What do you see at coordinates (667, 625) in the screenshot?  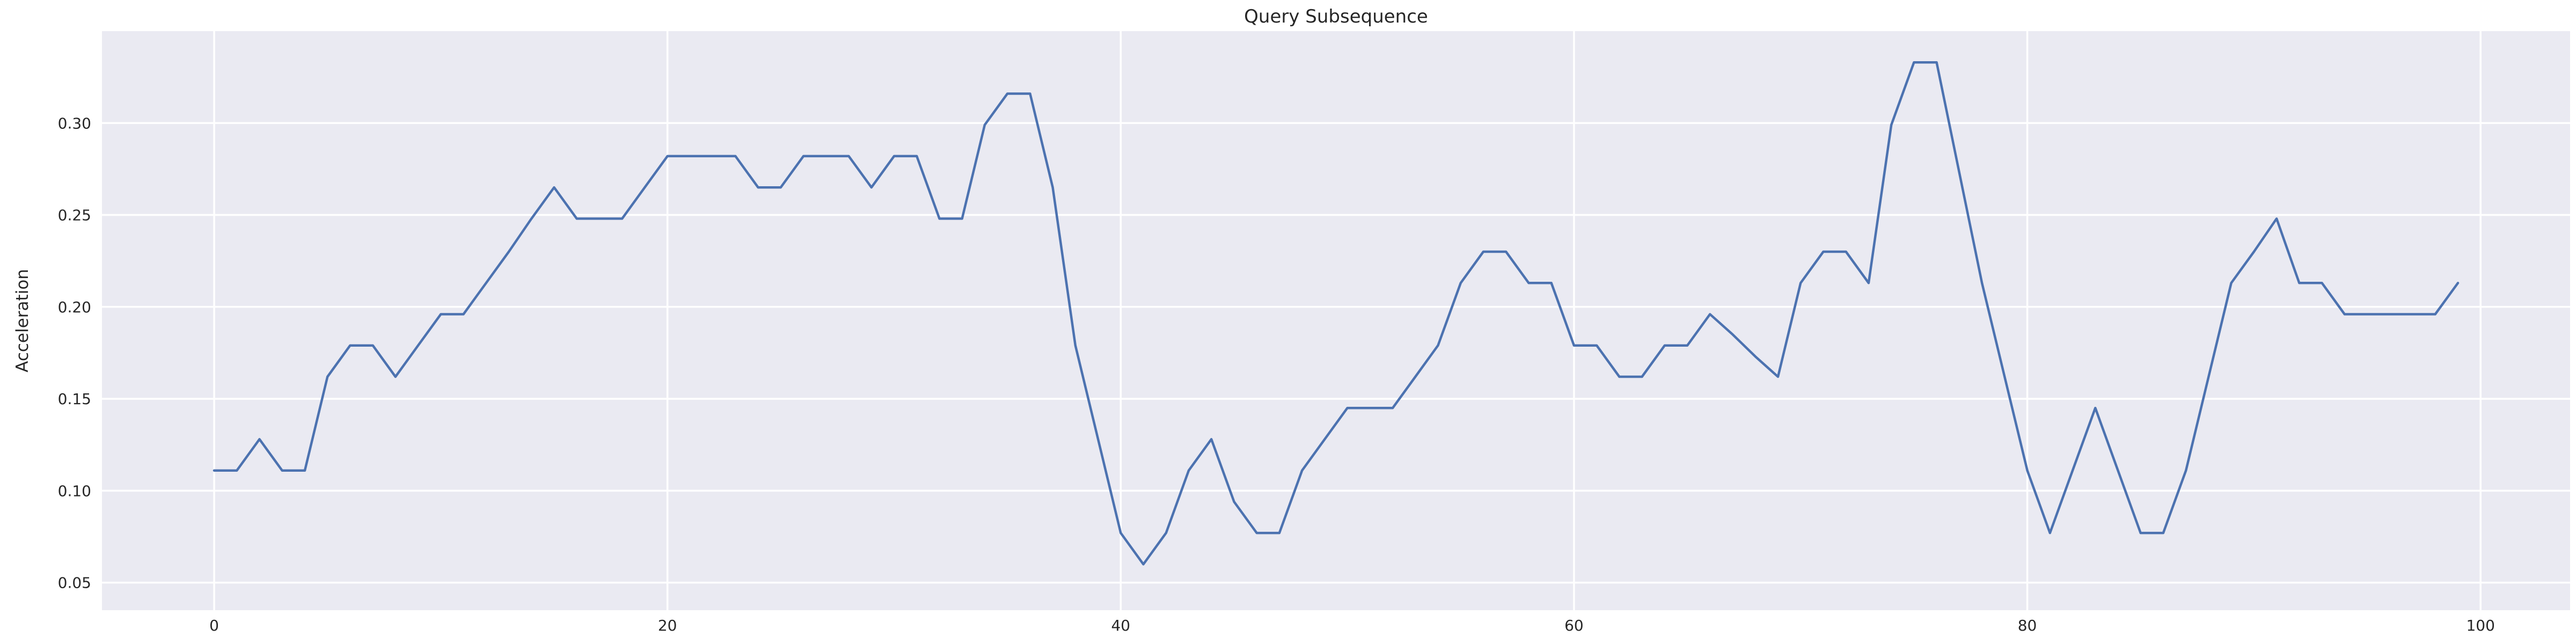 I see `x-tick-label: 20` at bounding box center [667, 625].